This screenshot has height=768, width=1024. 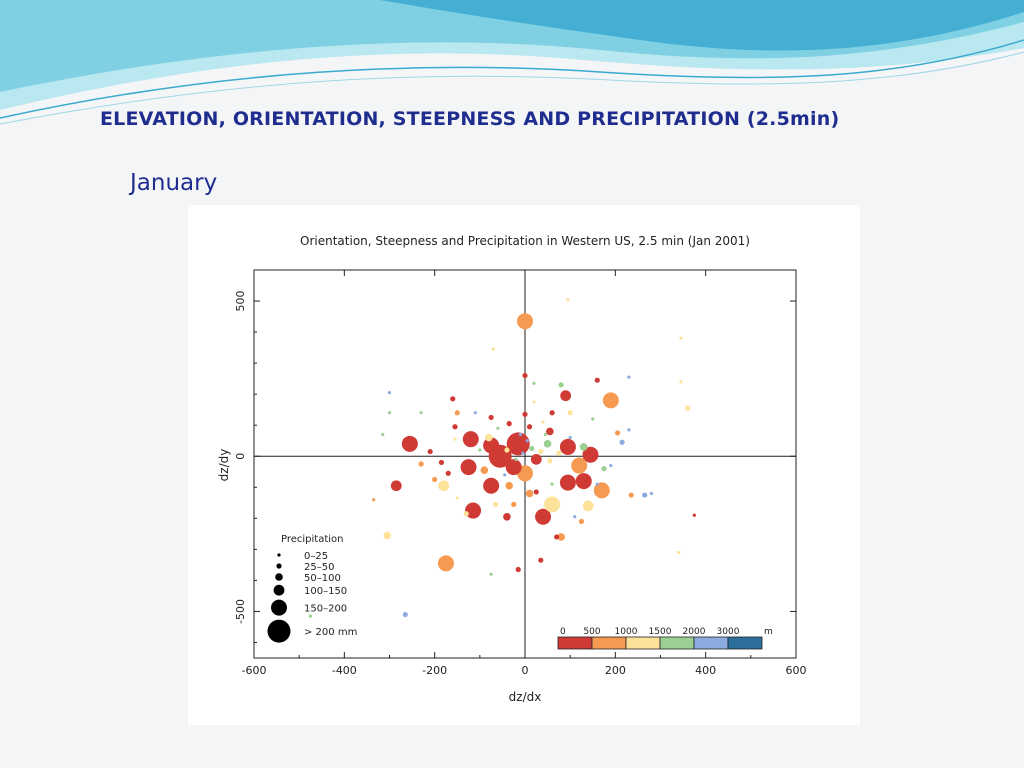 I want to click on size-legend-label: > 200 mm, so click(x=330, y=632).